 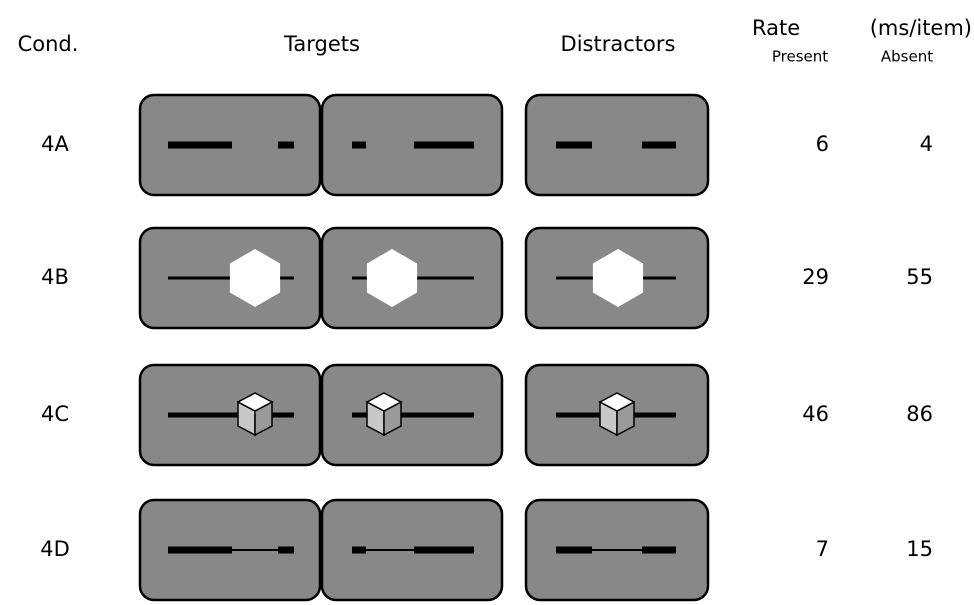 What do you see at coordinates (919, 549) in the screenshot?
I see `rate-absent: 15` at bounding box center [919, 549].